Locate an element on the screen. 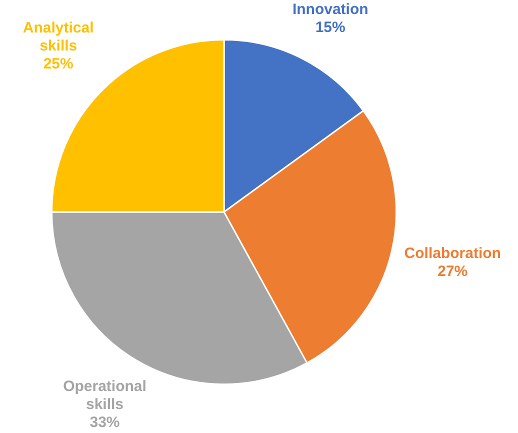 The height and width of the screenshot is (433, 518). data-label: 33% is located at coordinates (105, 423).